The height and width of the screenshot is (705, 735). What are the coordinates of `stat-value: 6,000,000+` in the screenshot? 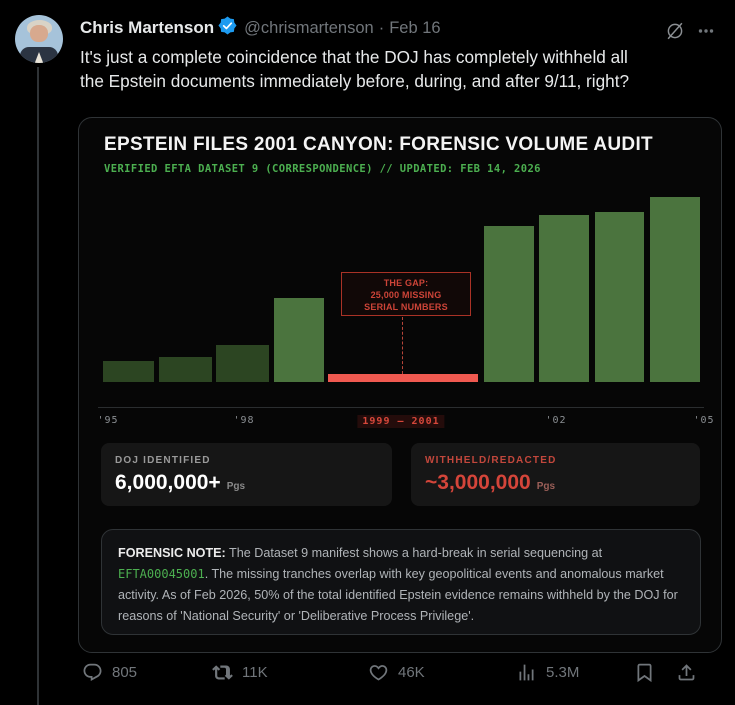 It's located at (168, 482).